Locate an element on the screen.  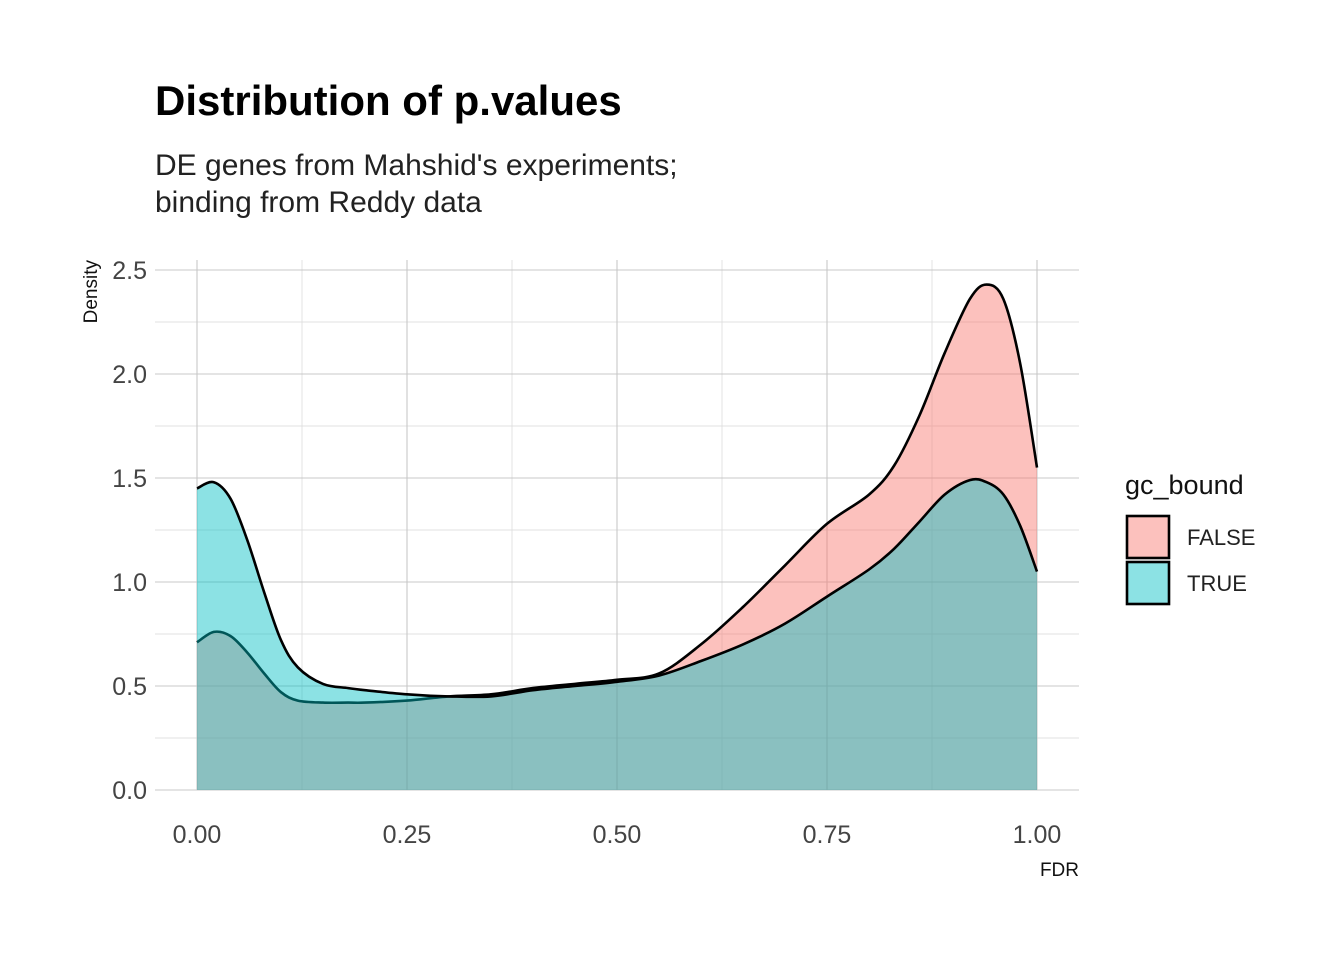
x-tick-label: 0.50 is located at coordinates (617, 835).